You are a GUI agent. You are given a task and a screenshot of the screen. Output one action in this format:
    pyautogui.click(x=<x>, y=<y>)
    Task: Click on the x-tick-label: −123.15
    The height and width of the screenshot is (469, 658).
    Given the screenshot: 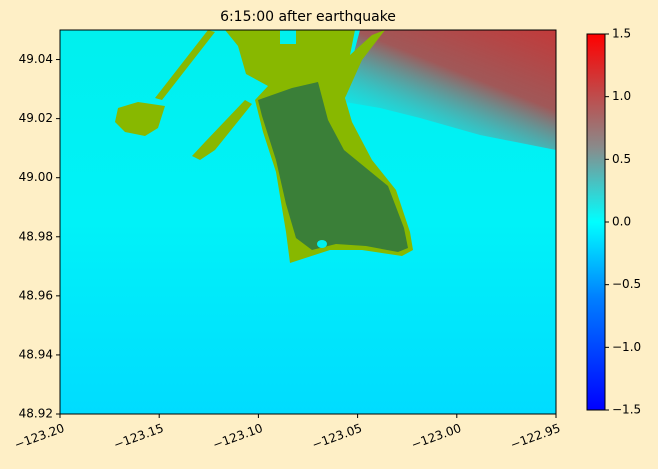 What is the action you would take?
    pyautogui.click(x=139, y=436)
    